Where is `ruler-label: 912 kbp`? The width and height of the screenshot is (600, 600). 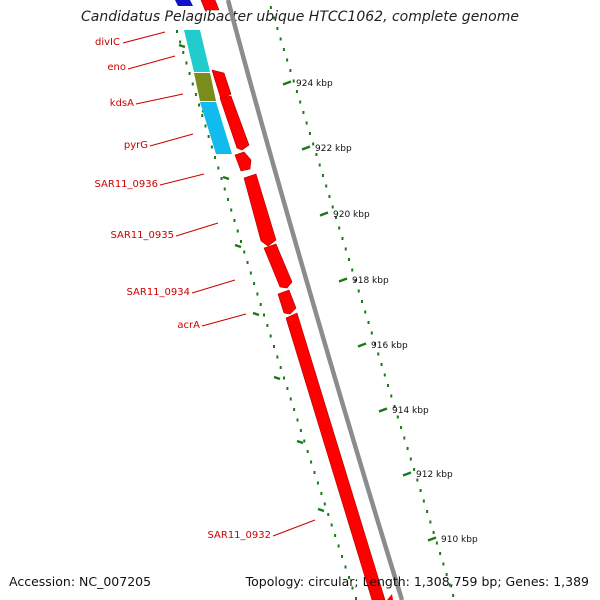
ruler-label: 912 kbp is located at coordinates (434, 475).